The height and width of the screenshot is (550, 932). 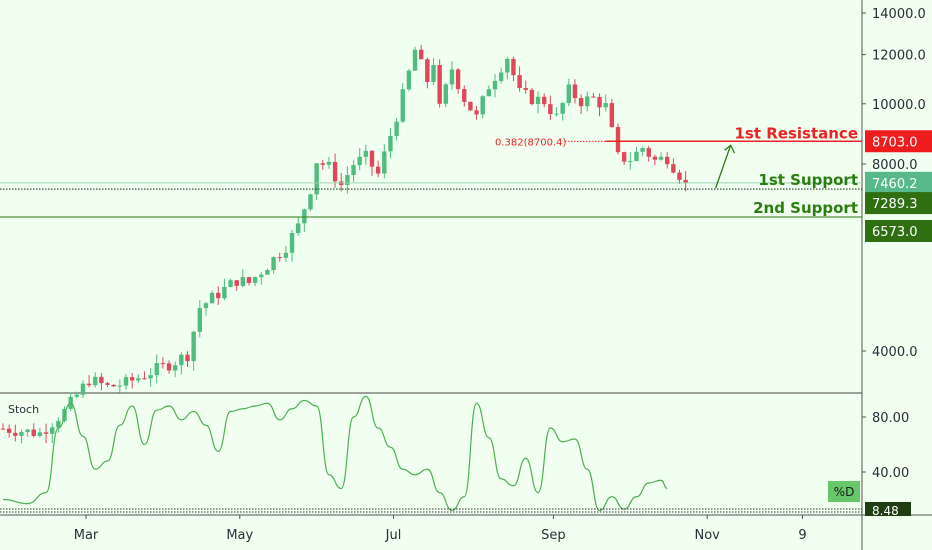 I want to click on current-price-tag: 7460.2, so click(x=895, y=184).